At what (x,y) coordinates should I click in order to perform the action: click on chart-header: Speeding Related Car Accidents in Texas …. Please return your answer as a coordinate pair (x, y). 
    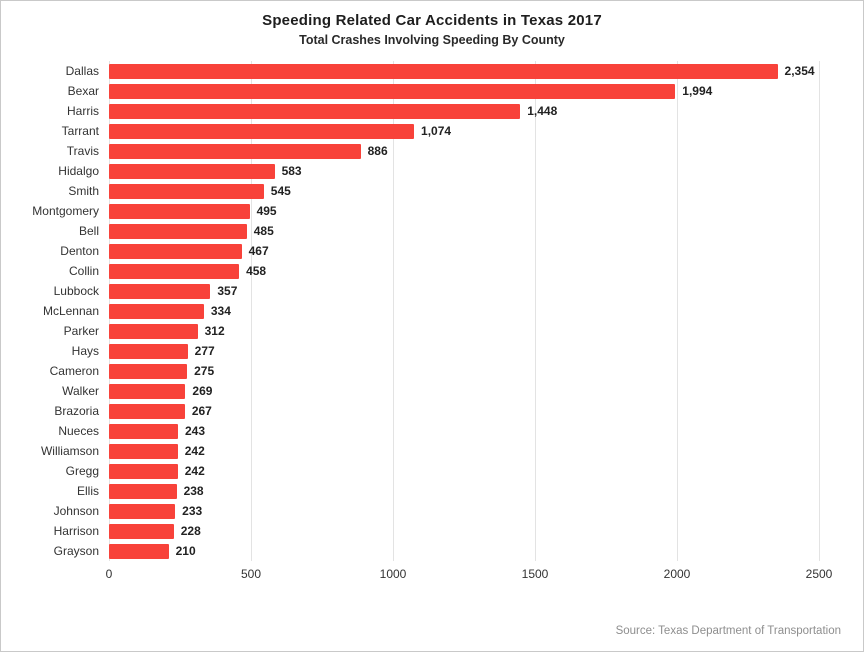
    Looking at the image, I should click on (432, 24).